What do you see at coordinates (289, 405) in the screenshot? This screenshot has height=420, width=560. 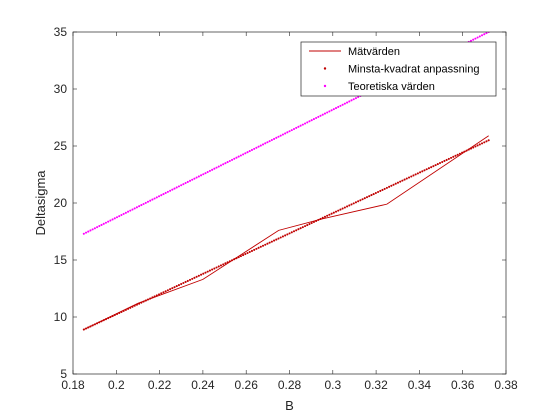 I see `x-axis-label: B` at bounding box center [289, 405].